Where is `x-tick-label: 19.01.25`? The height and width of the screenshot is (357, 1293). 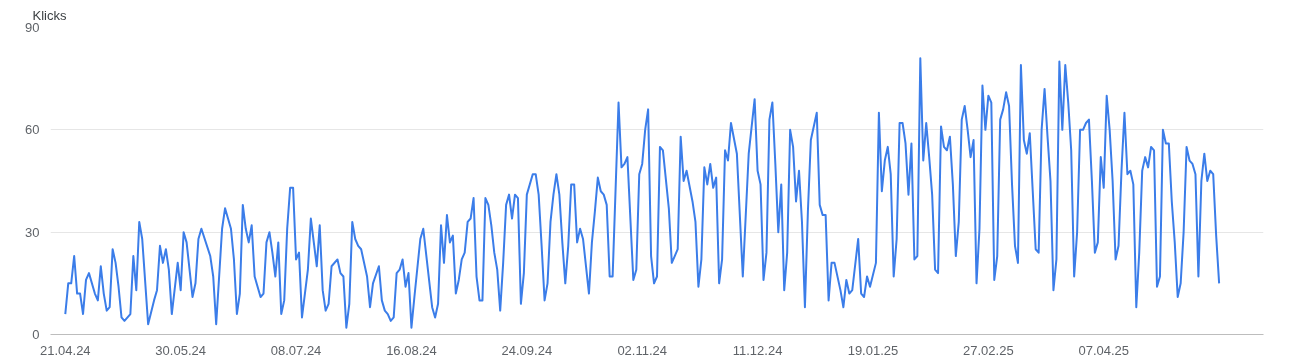
x-tick-label: 19.01.25 is located at coordinates (873, 349).